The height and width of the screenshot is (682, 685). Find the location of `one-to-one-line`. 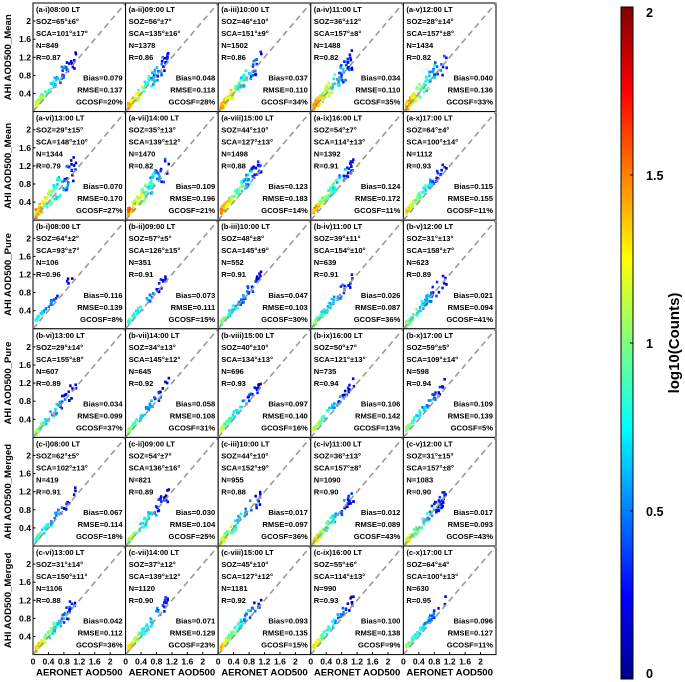

one-to-one-line is located at coordinates (171, 57).